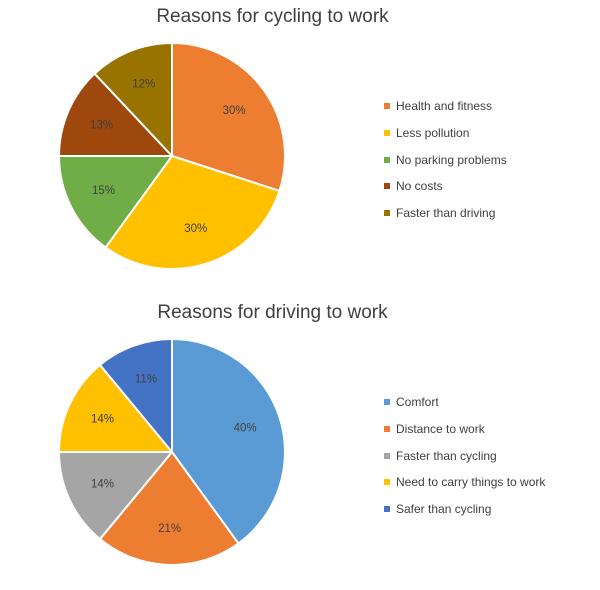 The height and width of the screenshot is (590, 600). Describe the element at coordinates (103, 191) in the screenshot. I see `slice-label: 15%` at that location.